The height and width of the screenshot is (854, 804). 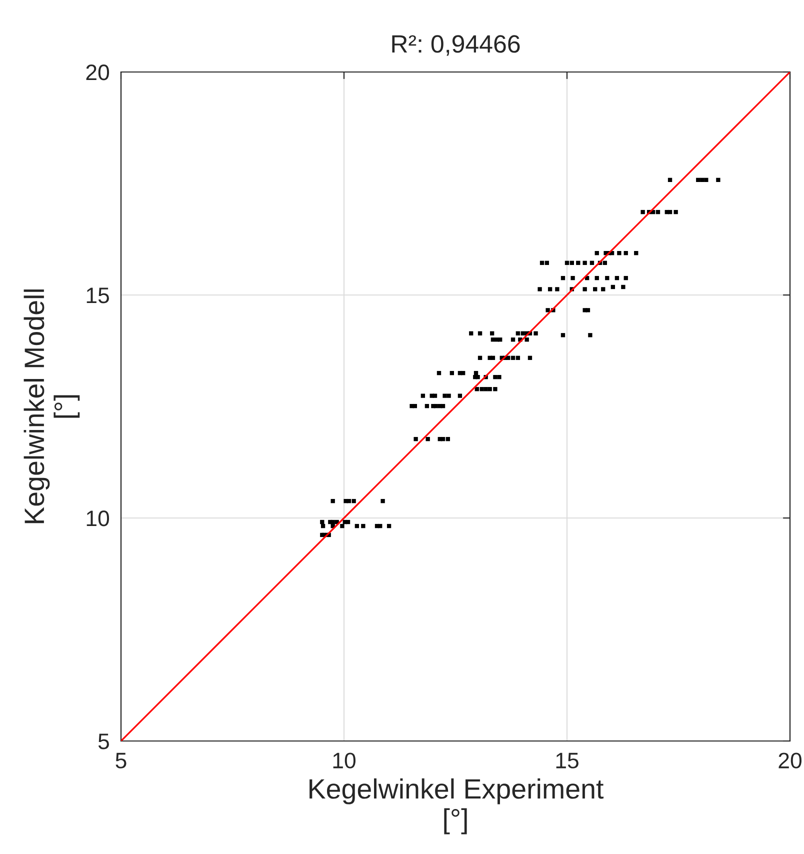 What do you see at coordinates (98, 518) in the screenshot?
I see `y-tick-label: 10` at bounding box center [98, 518].